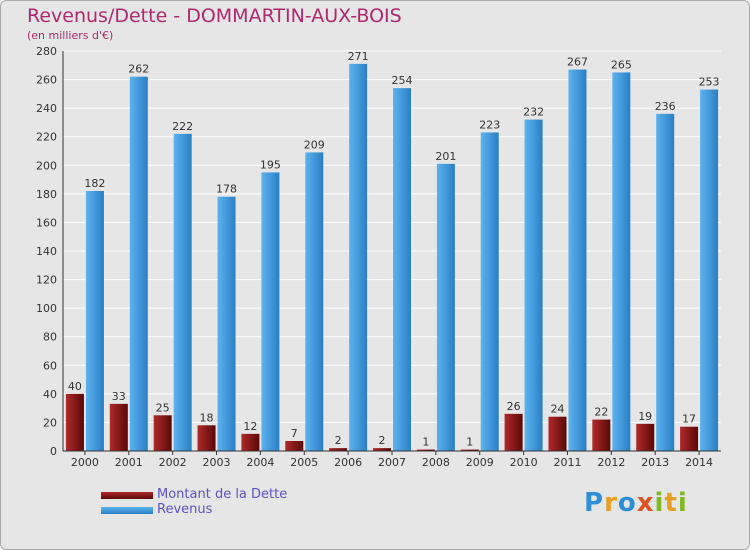  I want to click on y-tick-label: 20, so click(50, 422).